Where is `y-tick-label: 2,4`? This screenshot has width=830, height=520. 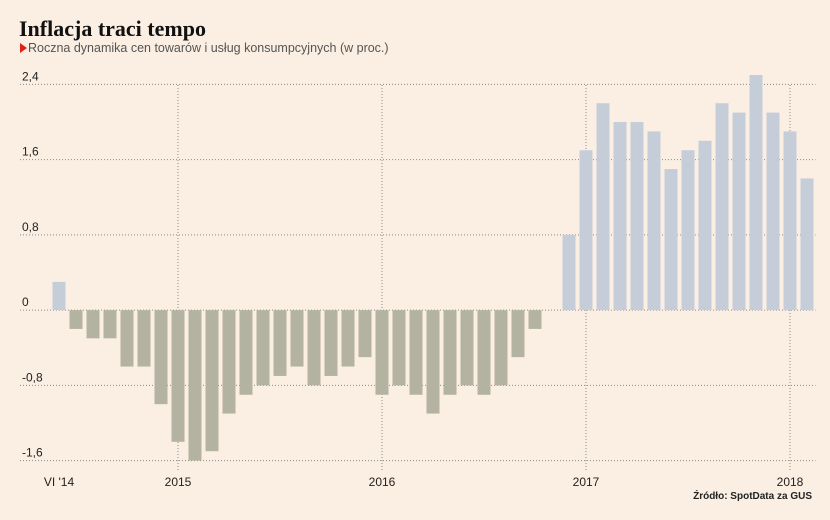 y-tick-label: 2,4 is located at coordinates (30, 76).